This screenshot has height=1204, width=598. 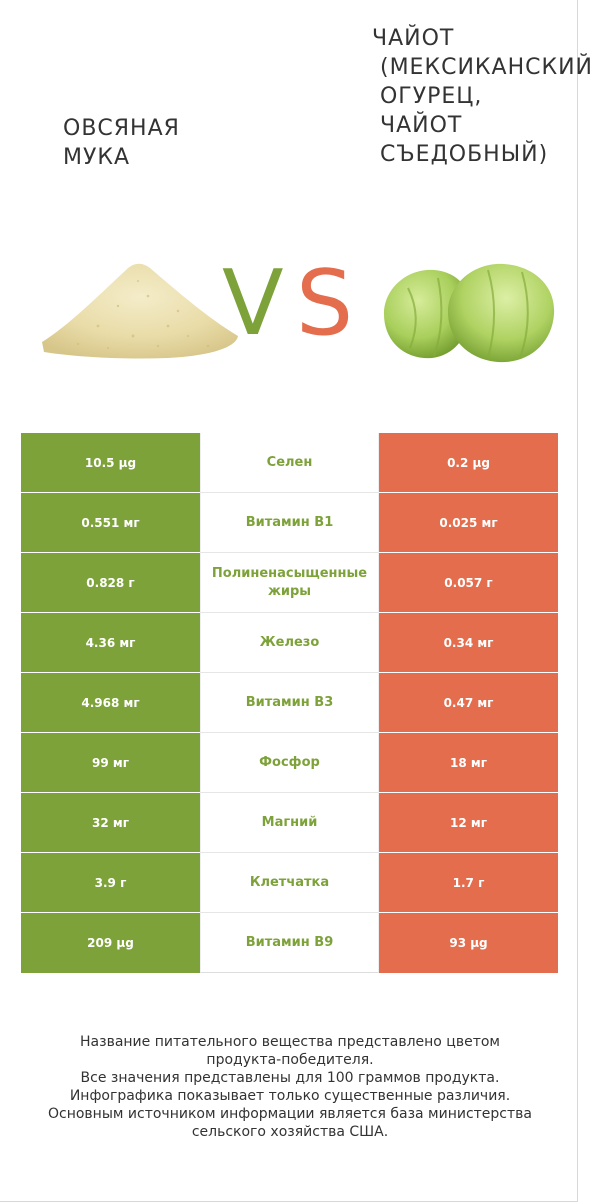 What do you see at coordinates (468, 463) in the screenshot?
I see `right-value: 0.2 µg` at bounding box center [468, 463].